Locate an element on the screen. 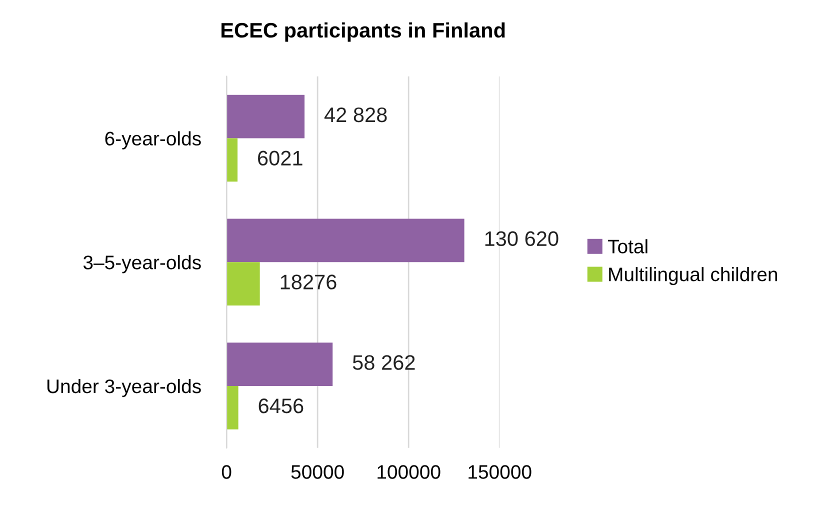 The image size is (815, 509). legend-label: Total is located at coordinates (628, 246).